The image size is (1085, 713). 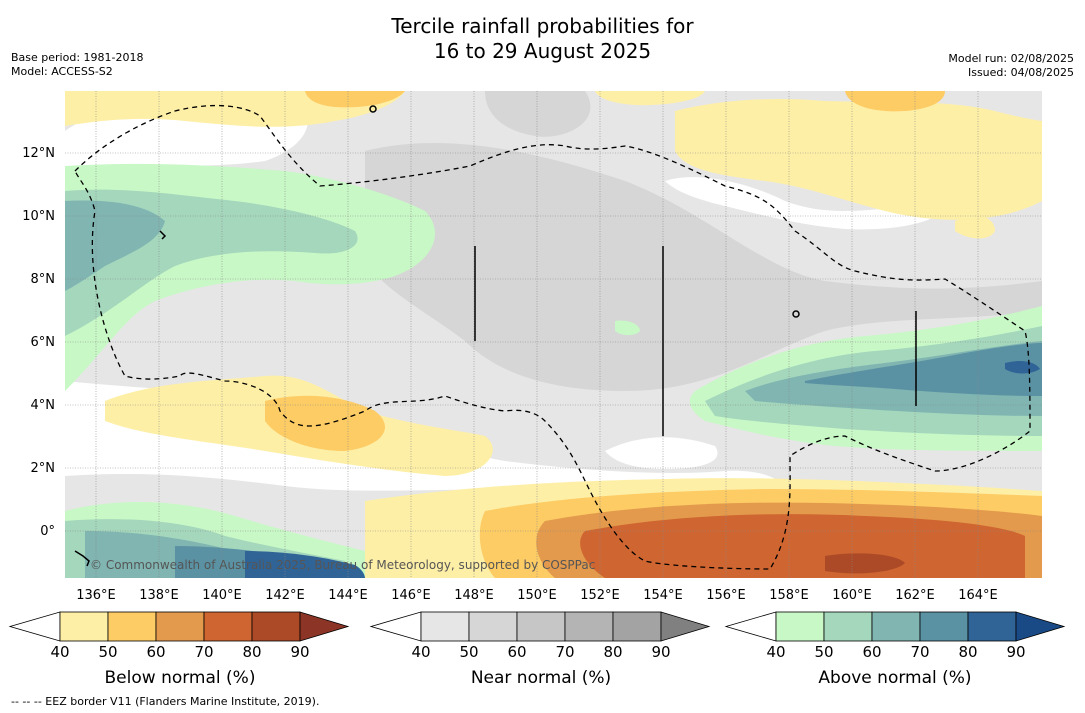 What do you see at coordinates (600, 595) in the screenshot?
I see `lon-label: 152°E` at bounding box center [600, 595].